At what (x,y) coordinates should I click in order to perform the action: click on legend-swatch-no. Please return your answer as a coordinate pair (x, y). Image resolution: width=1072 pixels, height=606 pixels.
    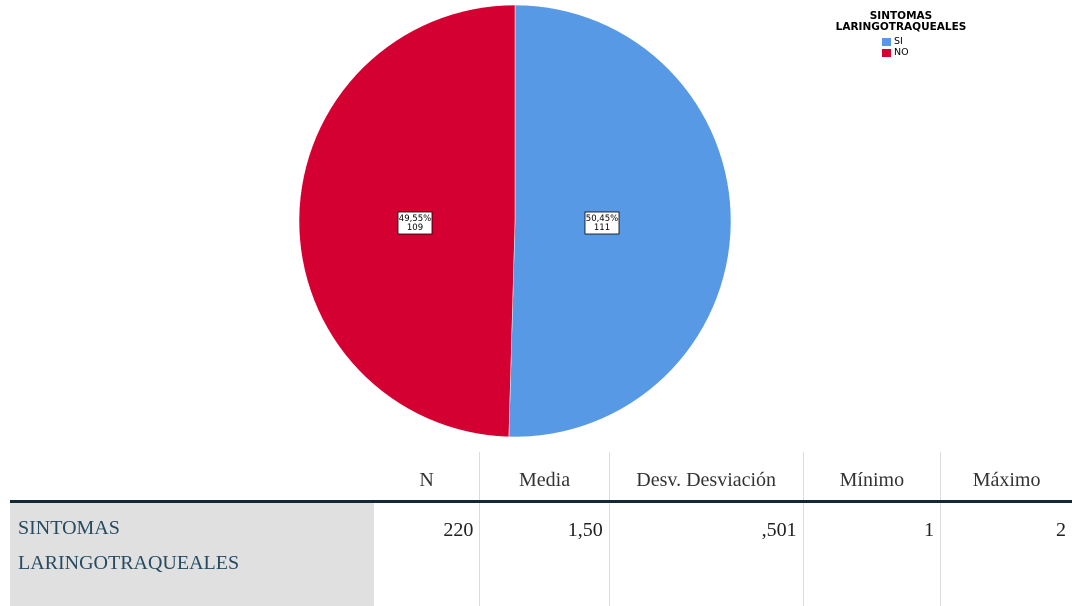
    Looking at the image, I should click on (886, 53).